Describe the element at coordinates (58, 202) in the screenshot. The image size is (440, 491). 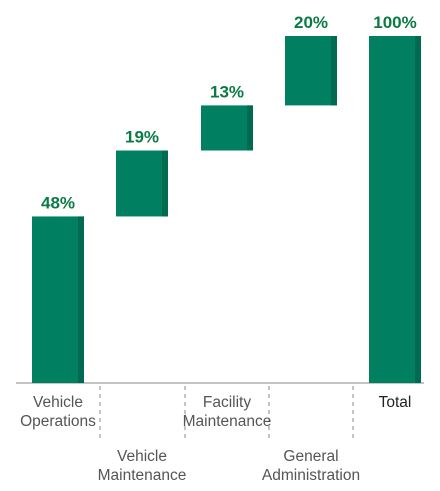
I see `data-label-vehicle-operations: 48%` at that location.